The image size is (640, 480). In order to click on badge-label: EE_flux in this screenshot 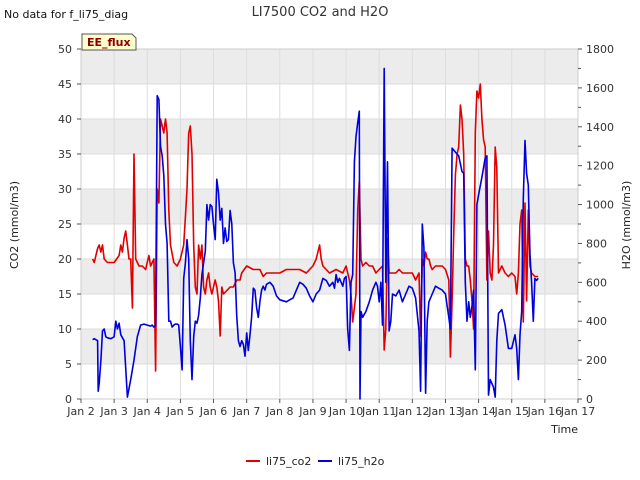, I will do `click(109, 42)`.